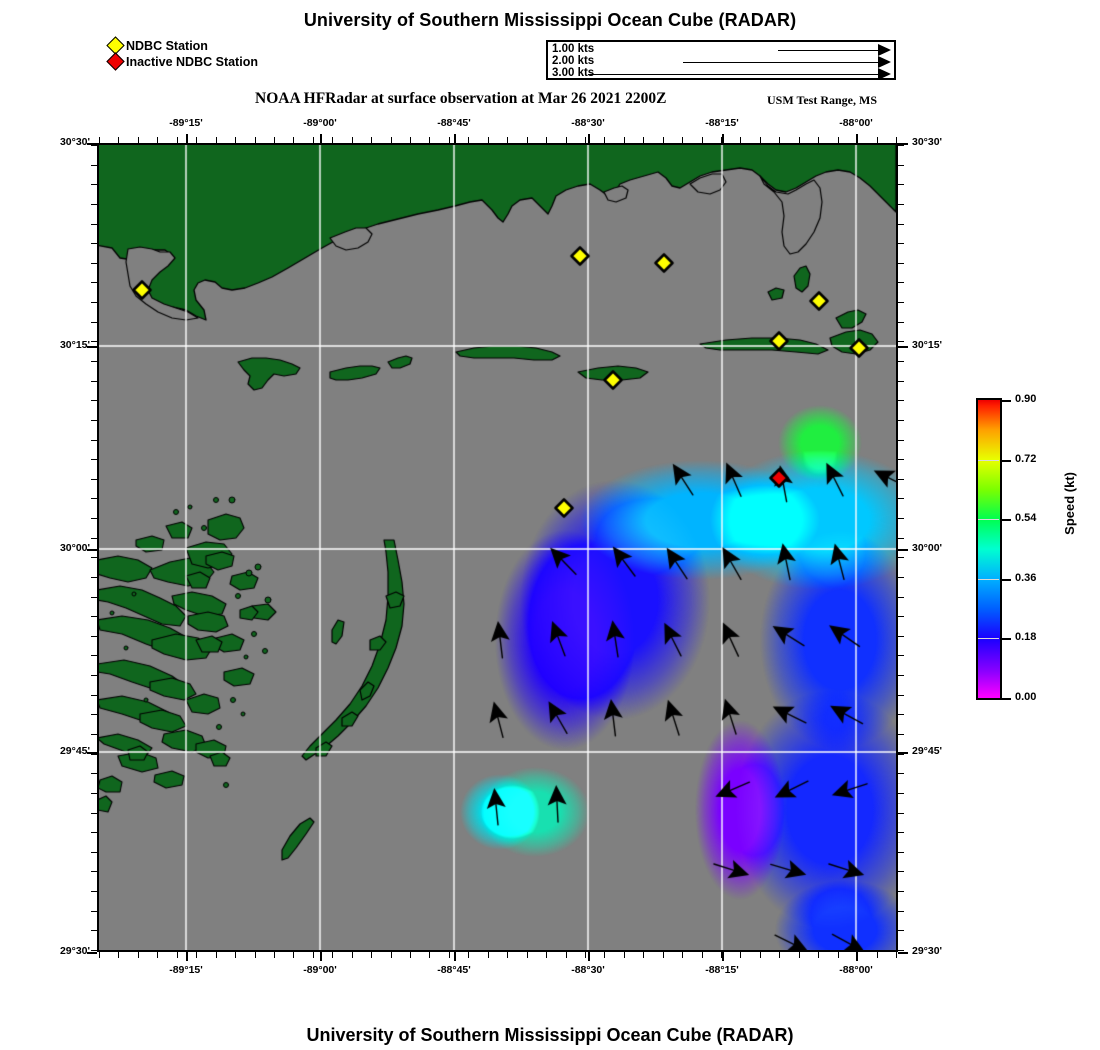  Describe the element at coordinates (573, 49) in the screenshot. I see `vector-scale-label-1: 1.00 kts` at that location.